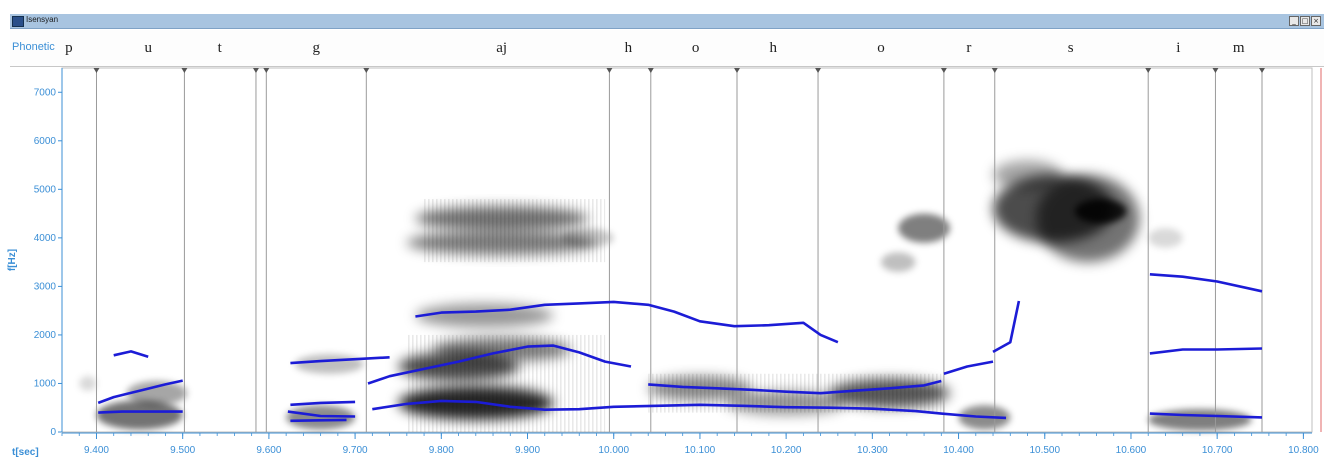 The image size is (1330, 468). What do you see at coordinates (45, 383) in the screenshot?
I see `y-tick-label: 1000` at bounding box center [45, 383].